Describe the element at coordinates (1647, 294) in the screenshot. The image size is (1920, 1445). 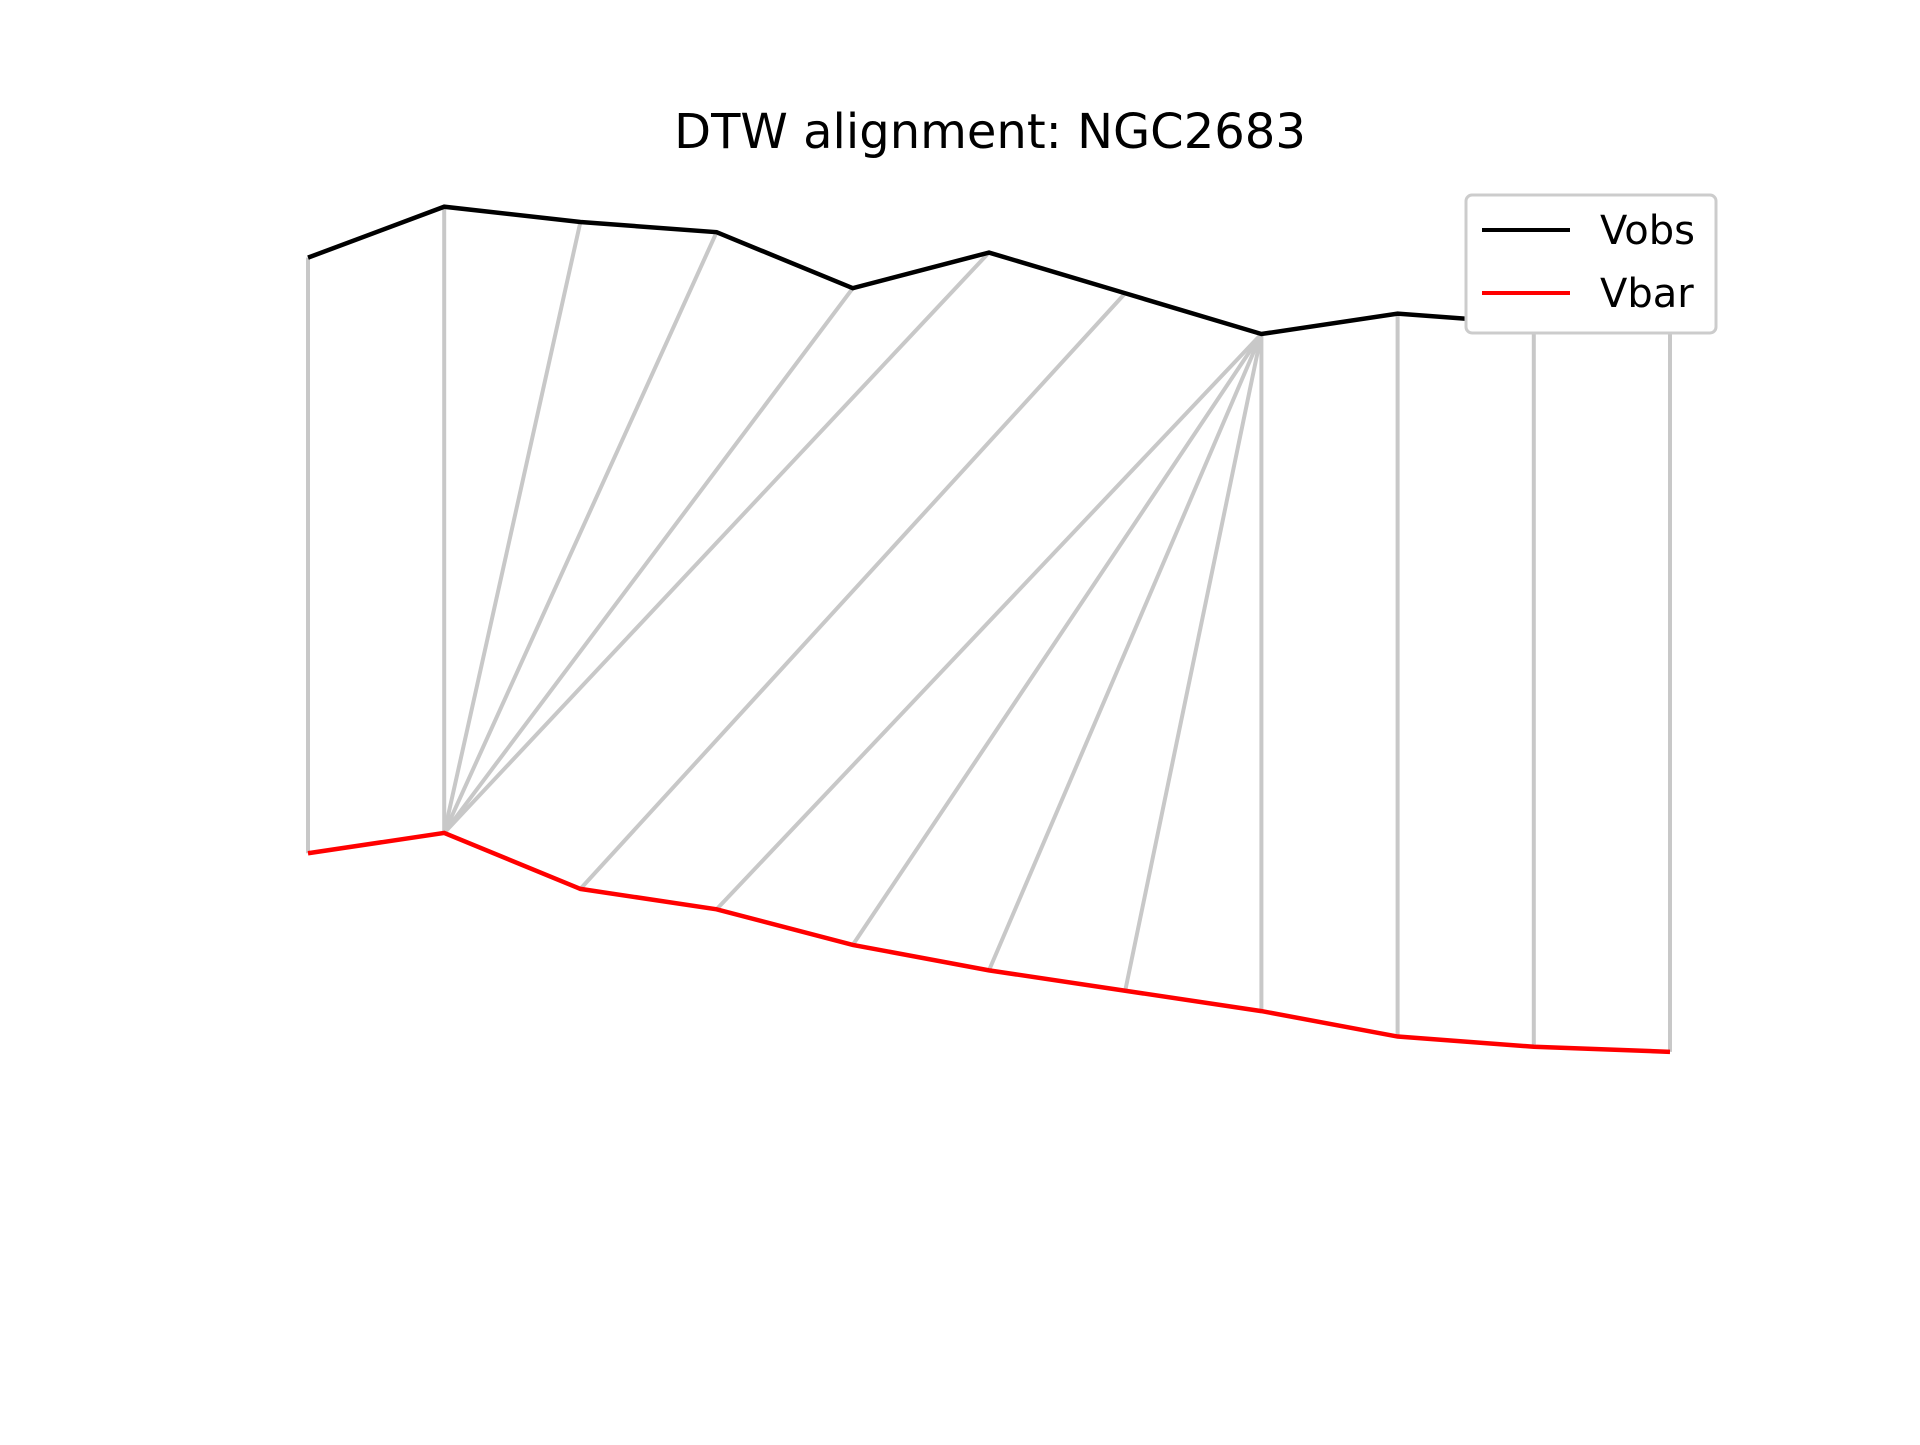
I see `legend-label-vbar: Vbar` at that location.